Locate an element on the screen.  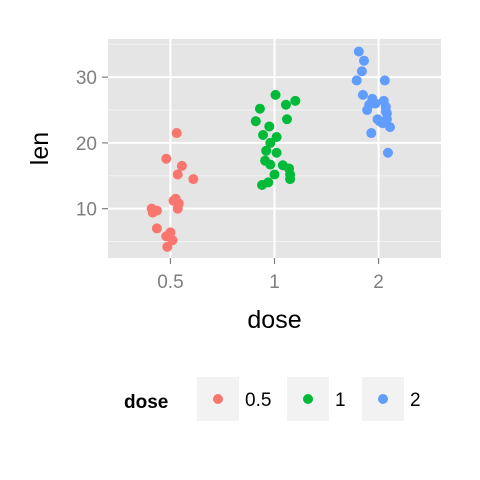
y-tick-label-0: 10 is located at coordinates (86, 210).